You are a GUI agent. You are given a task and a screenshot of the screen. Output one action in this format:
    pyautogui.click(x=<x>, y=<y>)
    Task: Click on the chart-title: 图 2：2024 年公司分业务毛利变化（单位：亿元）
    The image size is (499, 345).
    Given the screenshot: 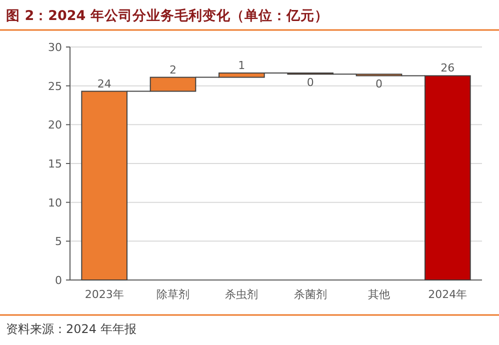 What is the action you would take?
    pyautogui.click(x=167, y=15)
    